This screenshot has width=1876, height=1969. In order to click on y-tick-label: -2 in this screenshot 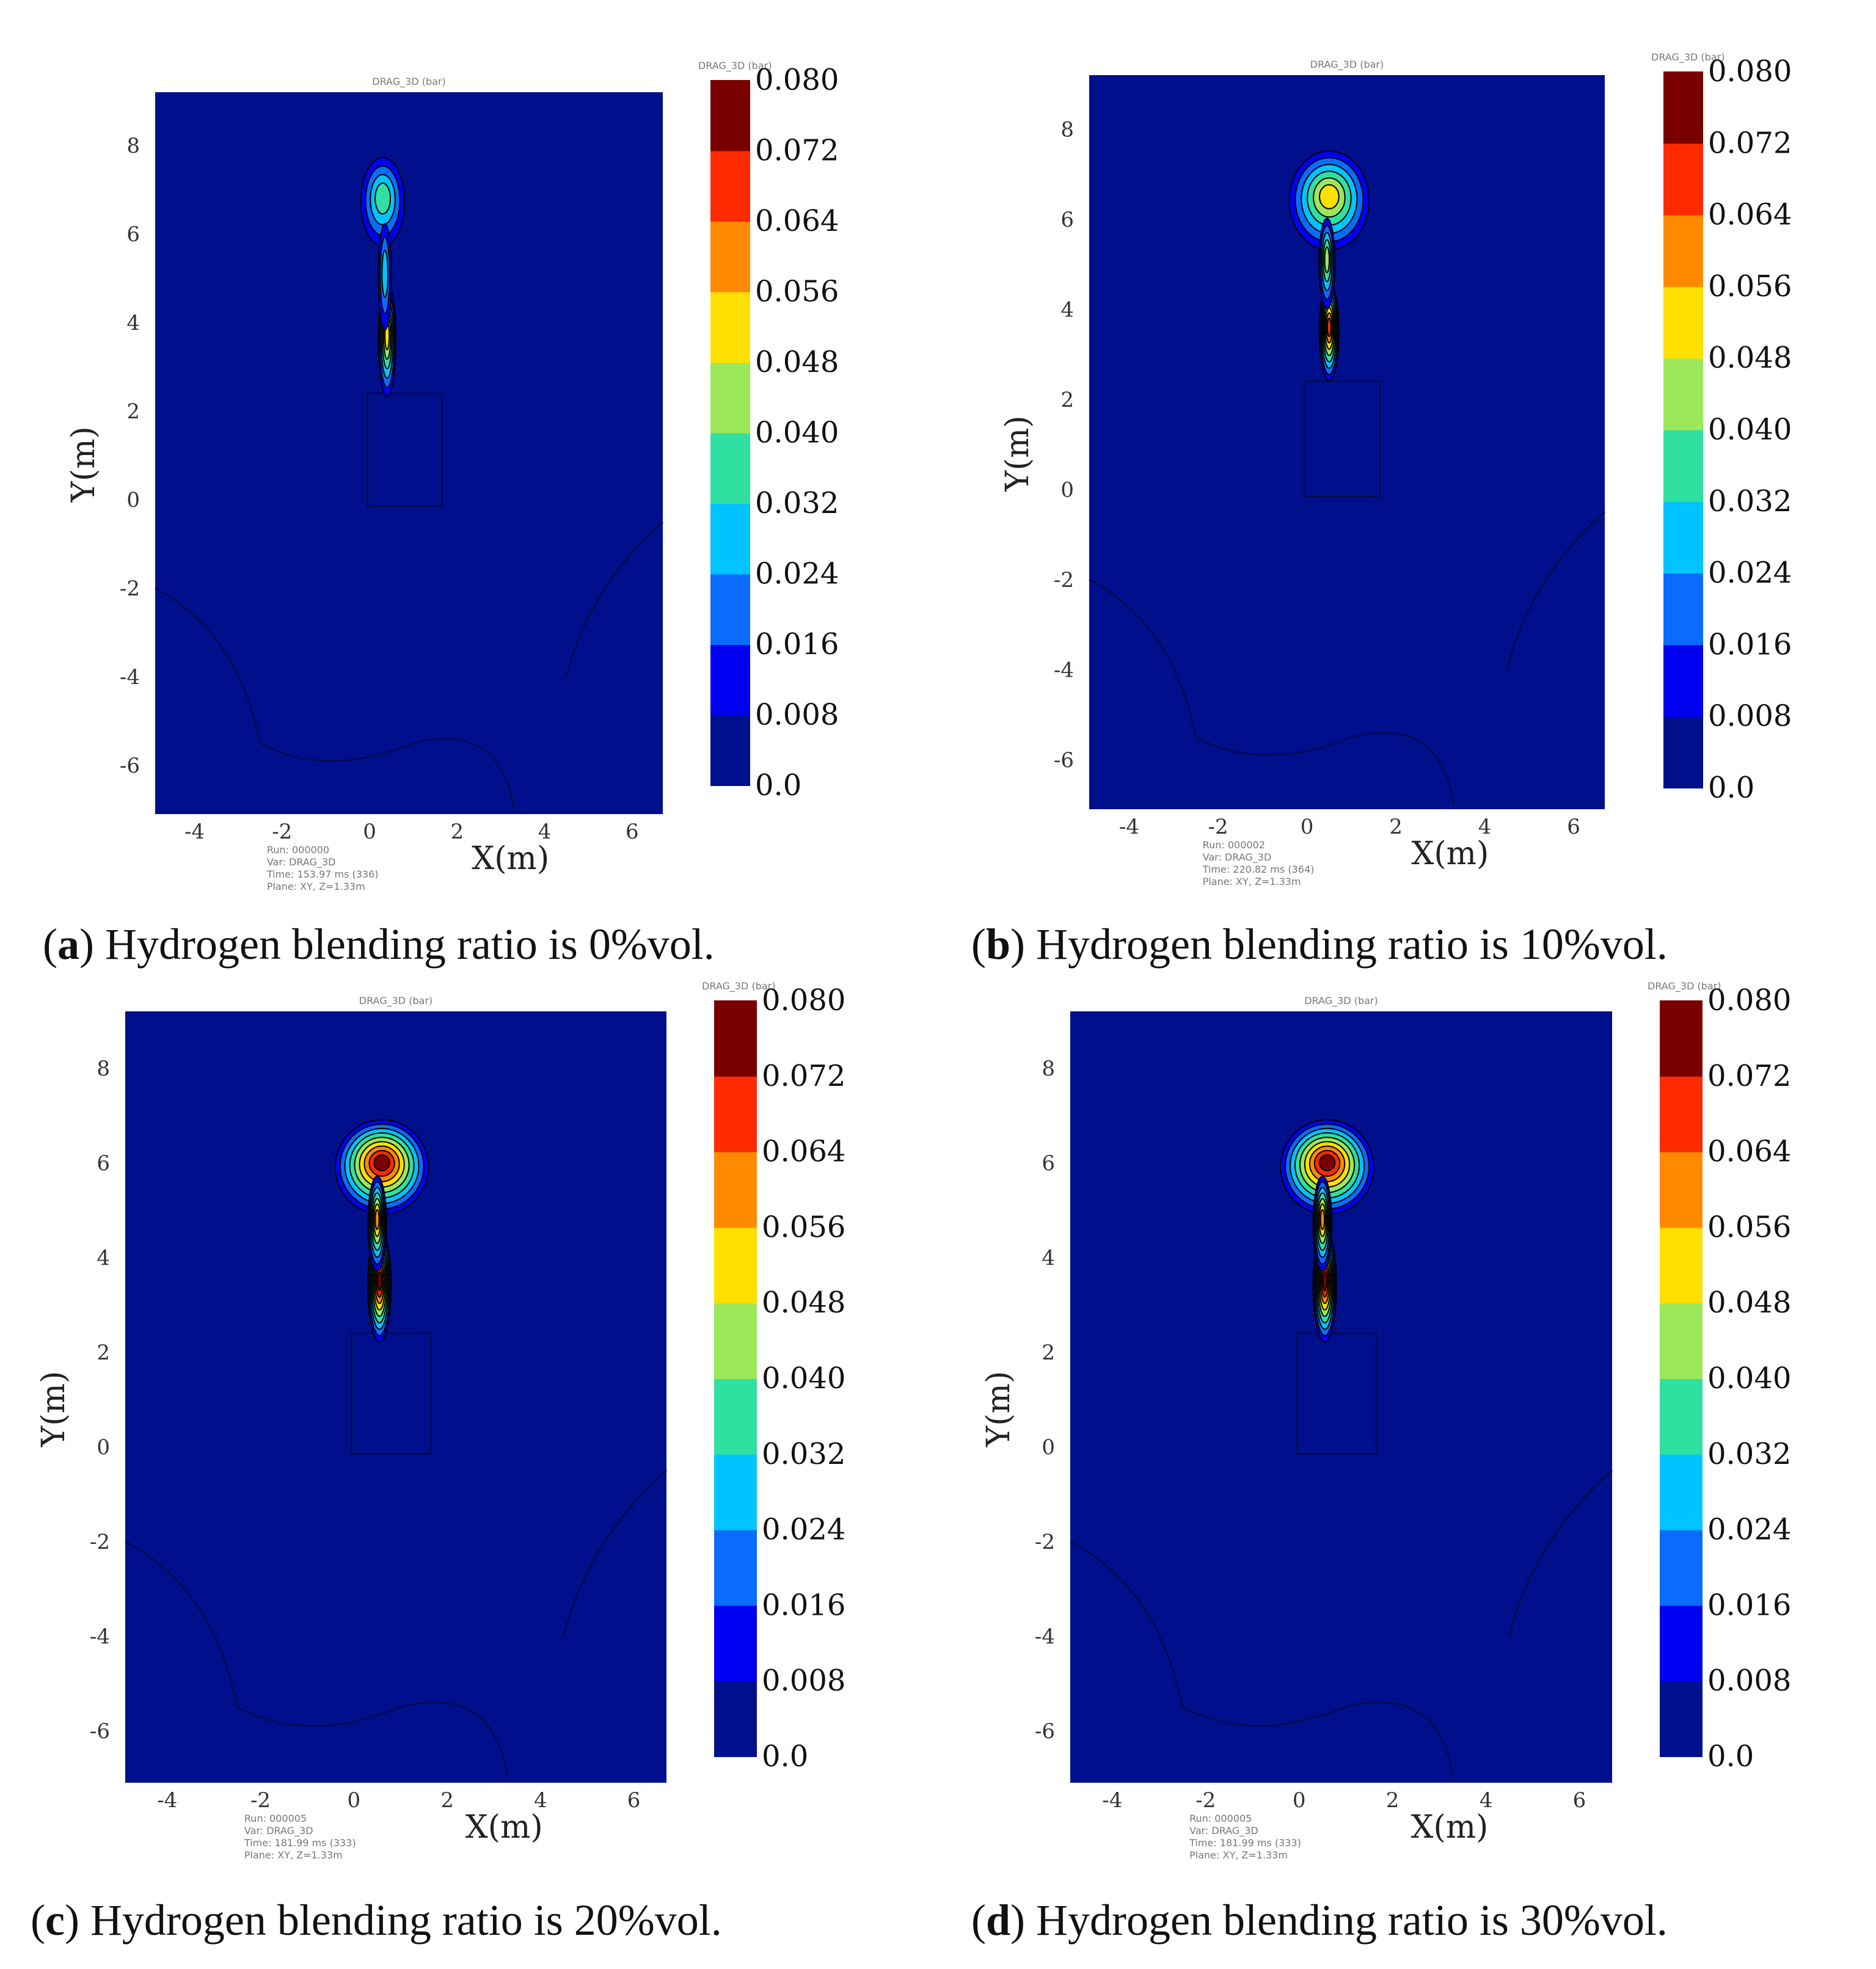, I will do `click(1045, 1542)`.